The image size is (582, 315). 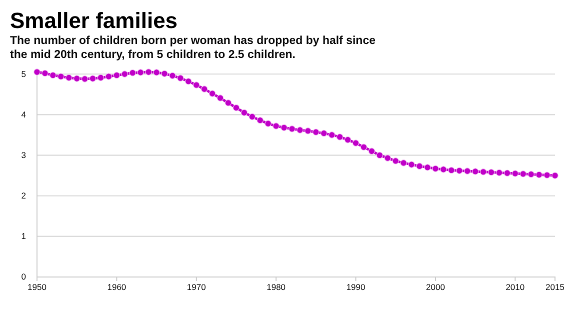 I want to click on y-tick-label: 2, so click(x=23, y=195).